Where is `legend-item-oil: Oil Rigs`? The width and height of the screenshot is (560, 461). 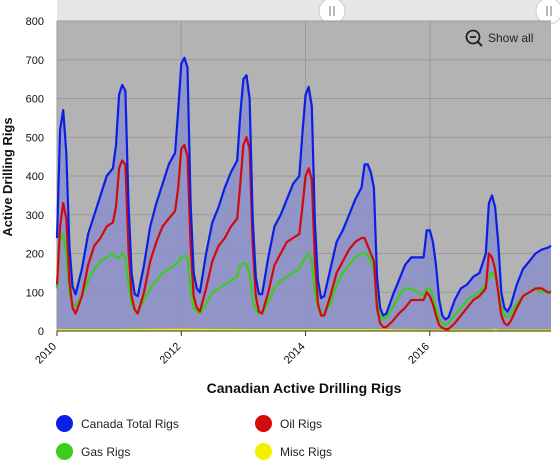 legend-item-oil: Oil Rigs is located at coordinates (288, 423).